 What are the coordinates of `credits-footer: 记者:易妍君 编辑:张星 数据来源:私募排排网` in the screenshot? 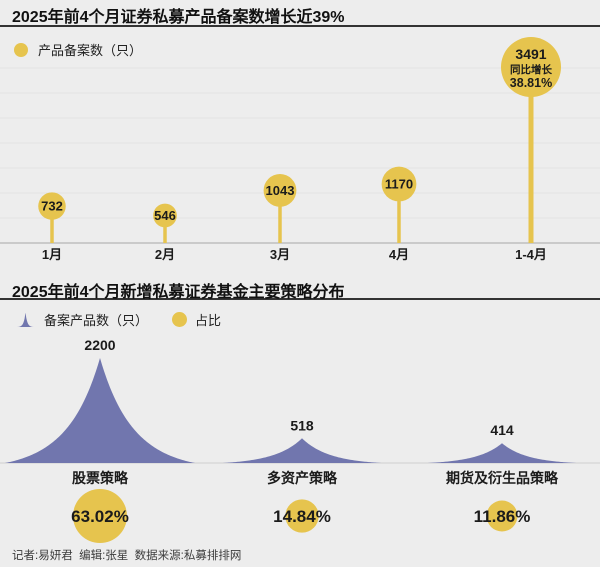 It's located at (127, 556).